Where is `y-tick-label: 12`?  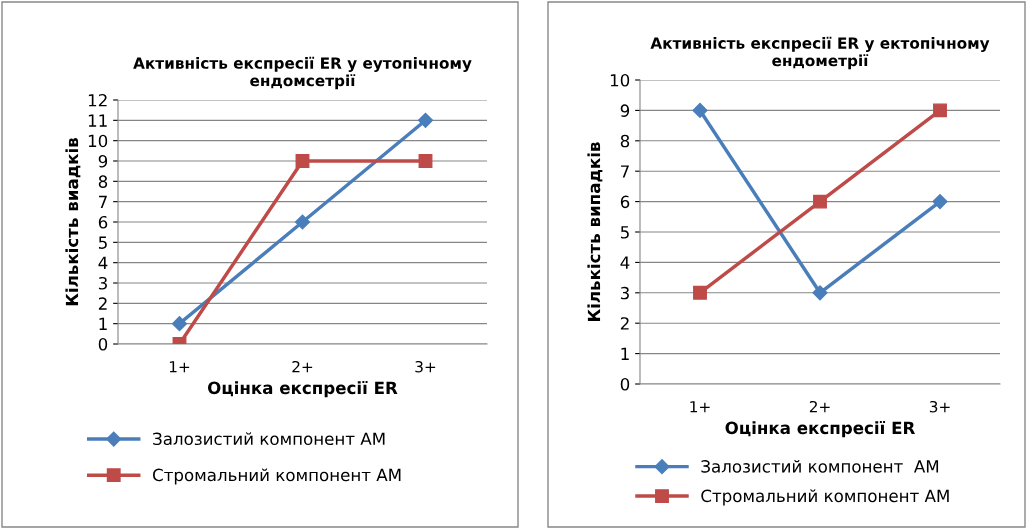 y-tick-label: 12 is located at coordinates (97, 100).